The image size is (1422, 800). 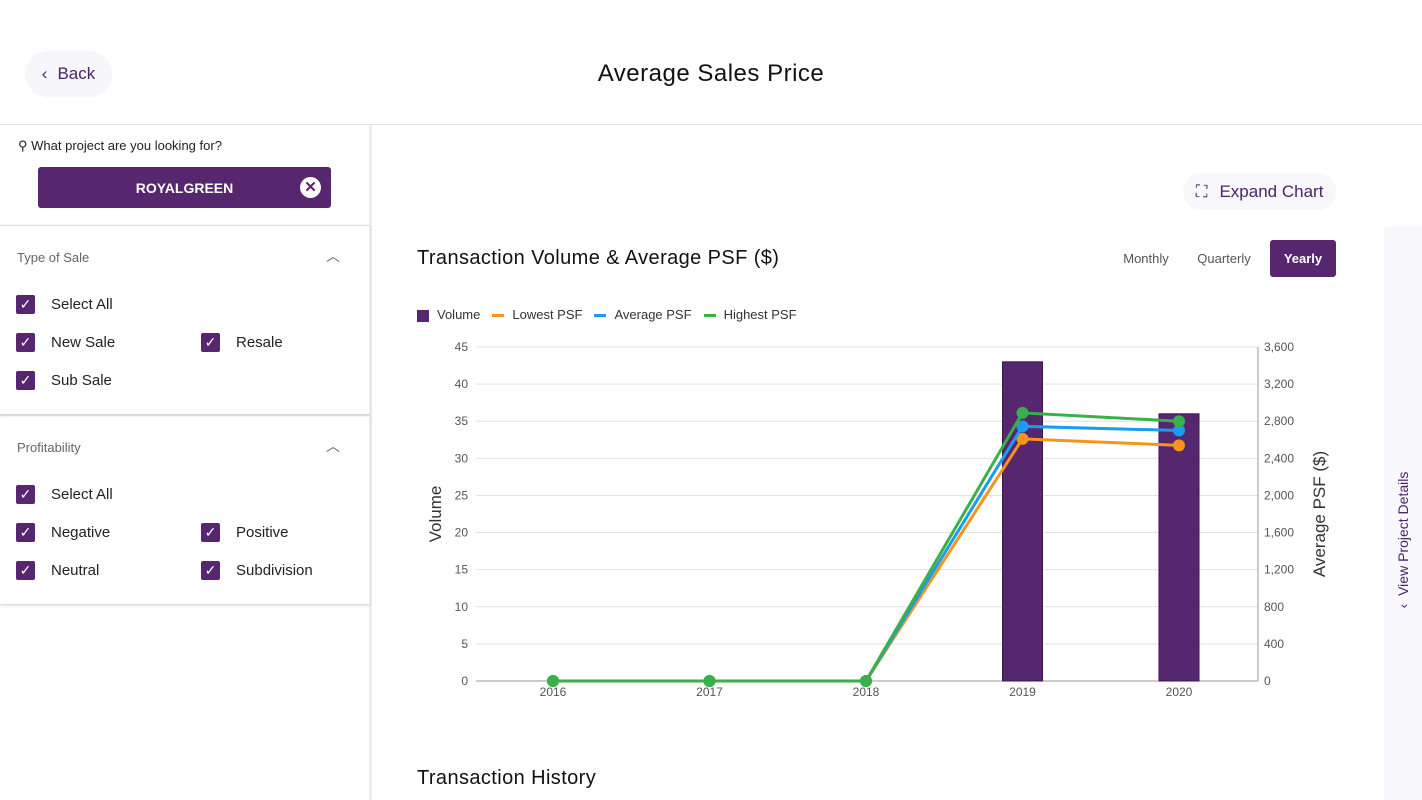 I want to click on y-tick-label: 5, so click(x=464, y=644).